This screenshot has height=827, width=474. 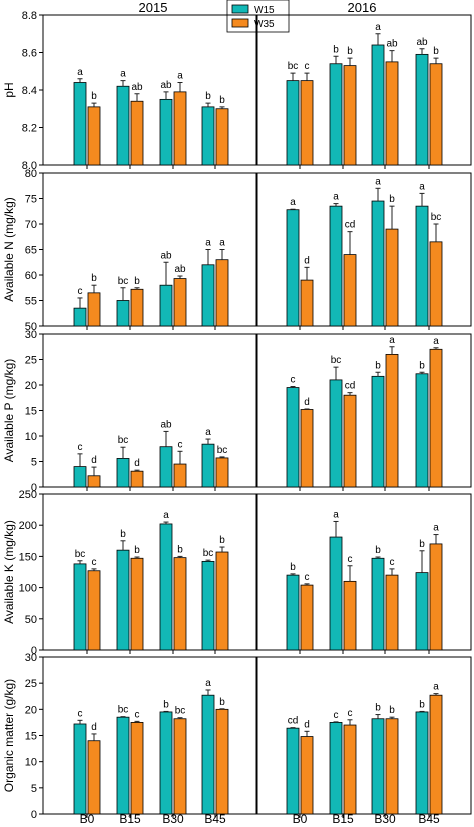 What do you see at coordinates (392, 562) in the screenshot?
I see `significance-letter-available-k-mg-kg-2016-b30-w35: c` at bounding box center [392, 562].